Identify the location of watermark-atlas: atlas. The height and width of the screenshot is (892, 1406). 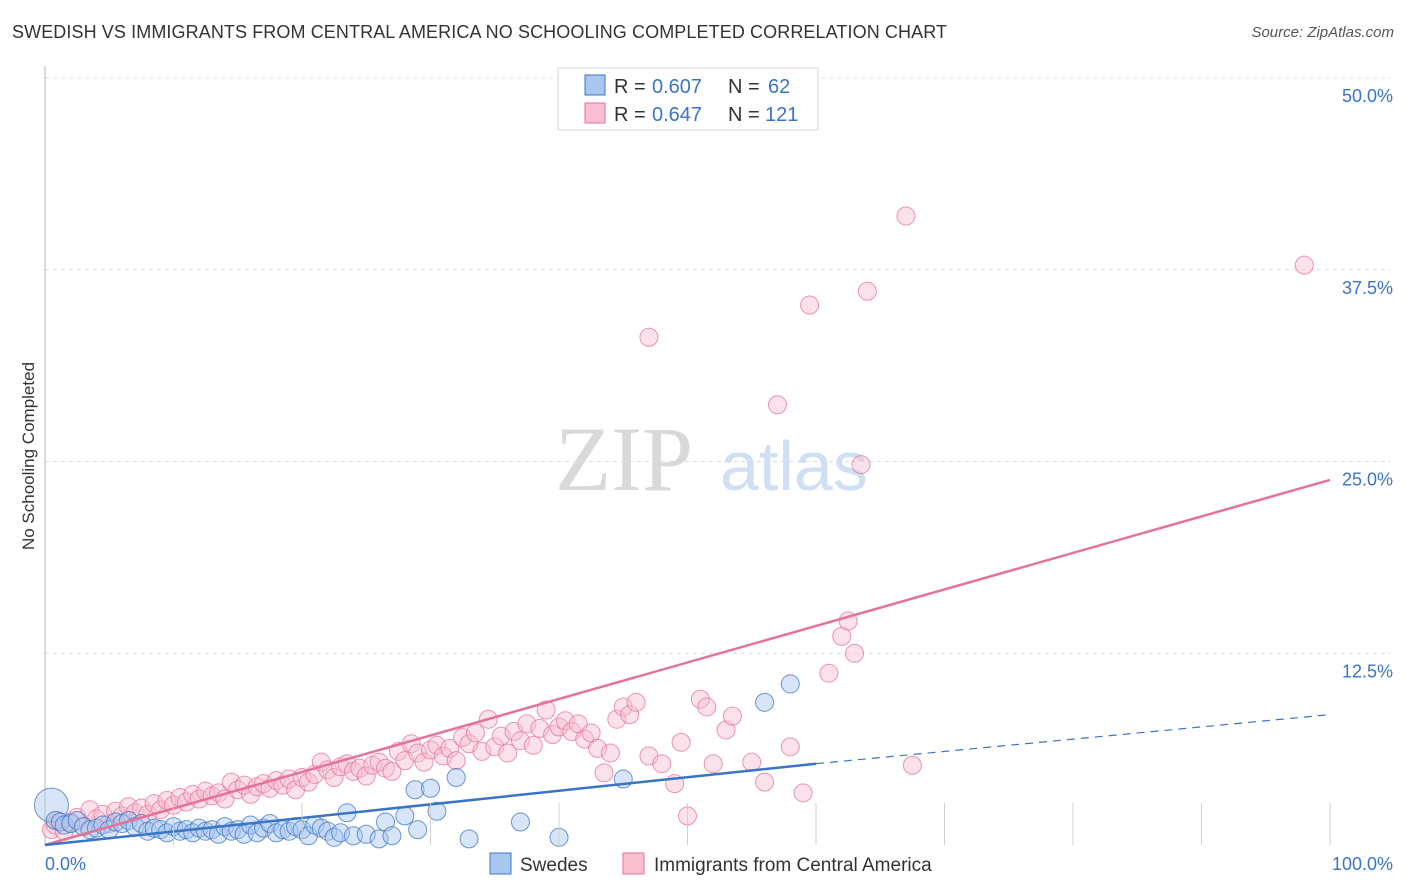
(794, 466).